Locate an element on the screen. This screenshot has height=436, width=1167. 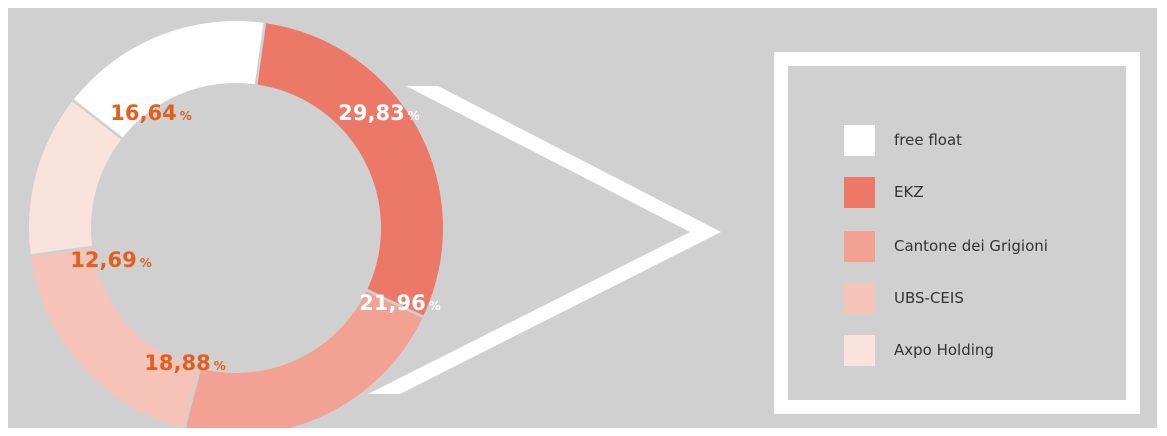
legend-label: UBS-CEIS is located at coordinates (929, 298).